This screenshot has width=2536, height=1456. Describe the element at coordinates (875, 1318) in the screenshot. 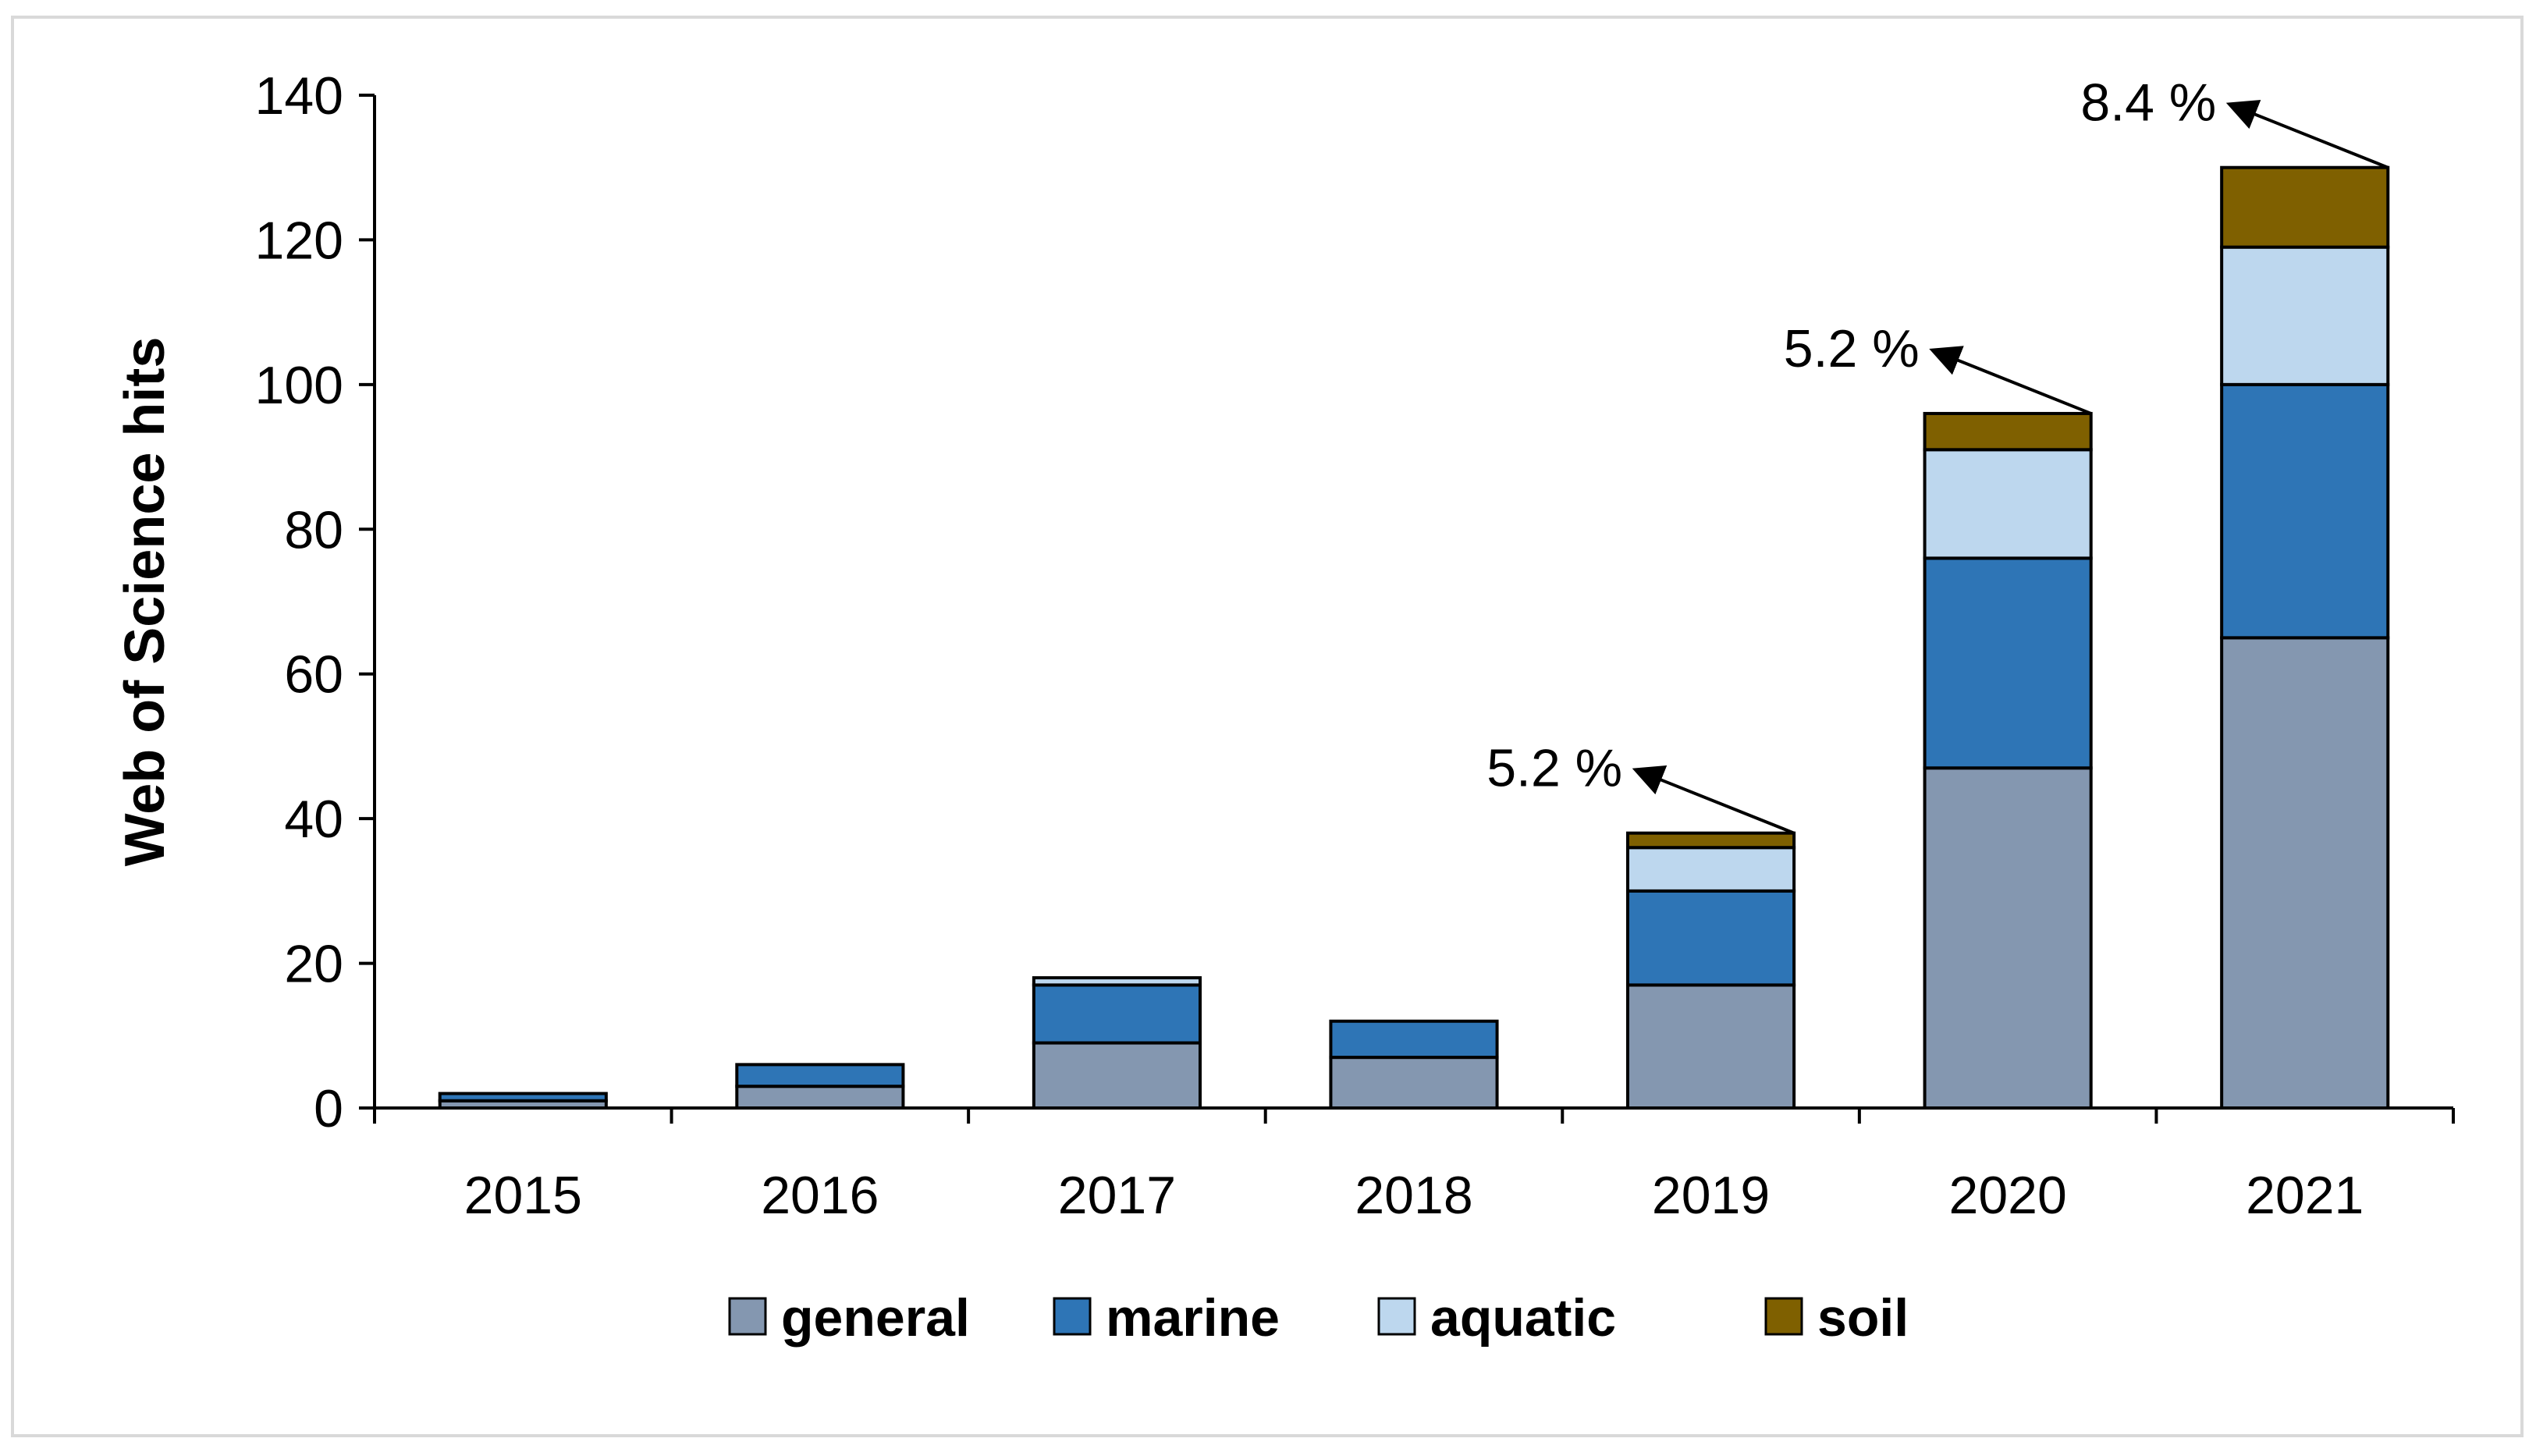

I see `legend-label-general: general` at that location.